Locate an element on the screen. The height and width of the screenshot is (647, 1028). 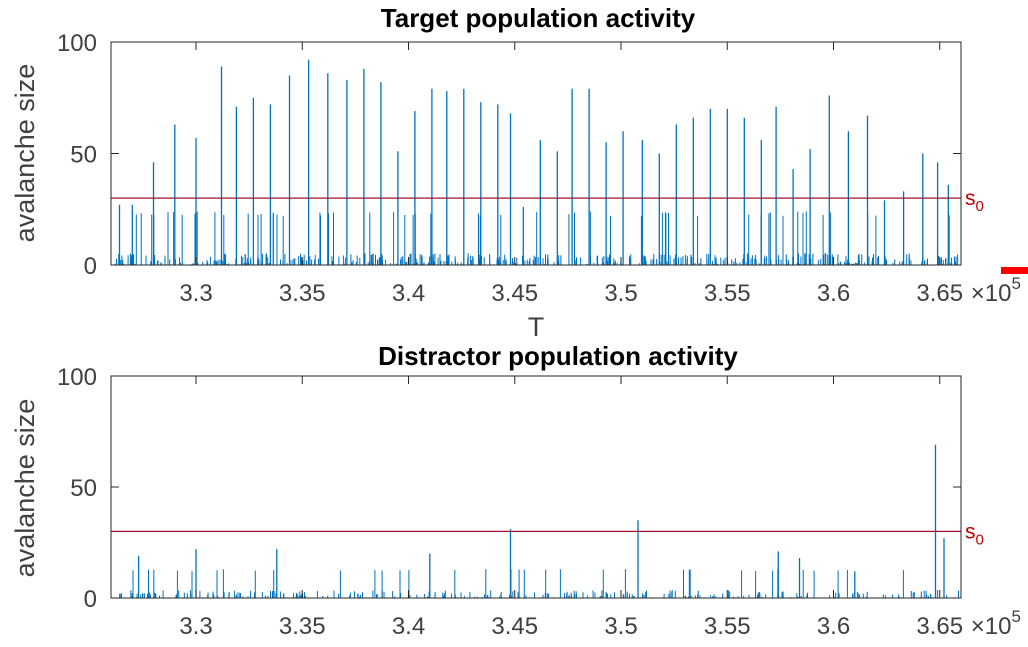
red-marker is located at coordinates (1014, 270).